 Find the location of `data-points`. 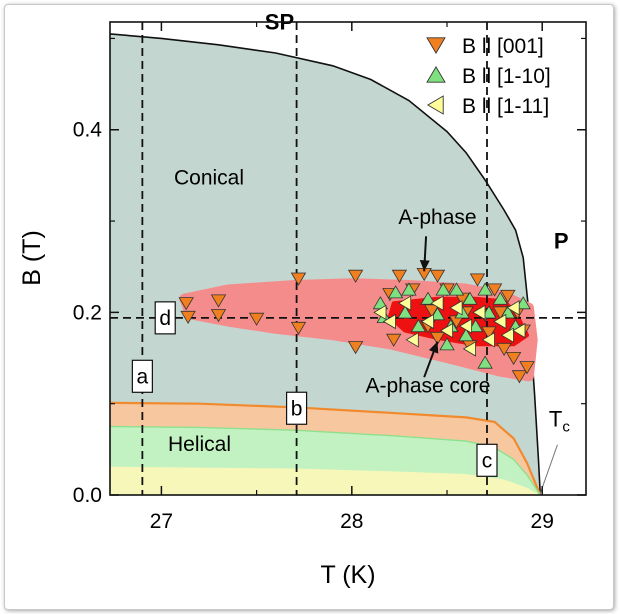

data-points is located at coordinates (356, 325).